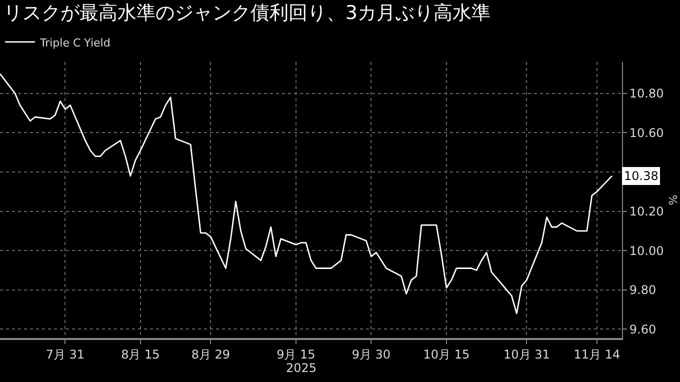 This screenshot has height=382, width=680. What do you see at coordinates (642, 329) in the screenshot?
I see `y-tick-label: 9.60` at bounding box center [642, 329].